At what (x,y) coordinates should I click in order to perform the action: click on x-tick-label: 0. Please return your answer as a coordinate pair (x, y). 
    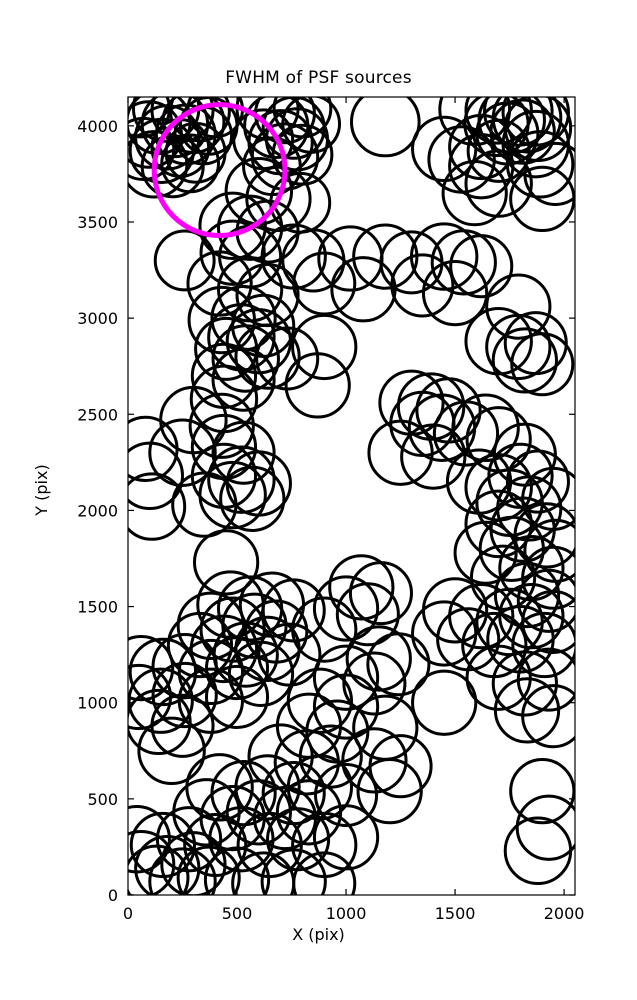
    Looking at the image, I should click on (128, 913).